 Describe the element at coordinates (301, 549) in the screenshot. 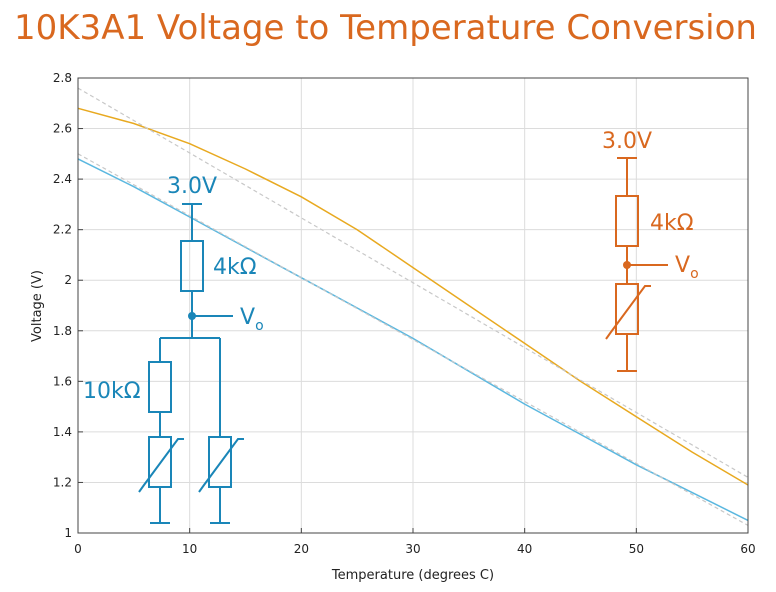

I see `x-tick-label: 20` at that location.